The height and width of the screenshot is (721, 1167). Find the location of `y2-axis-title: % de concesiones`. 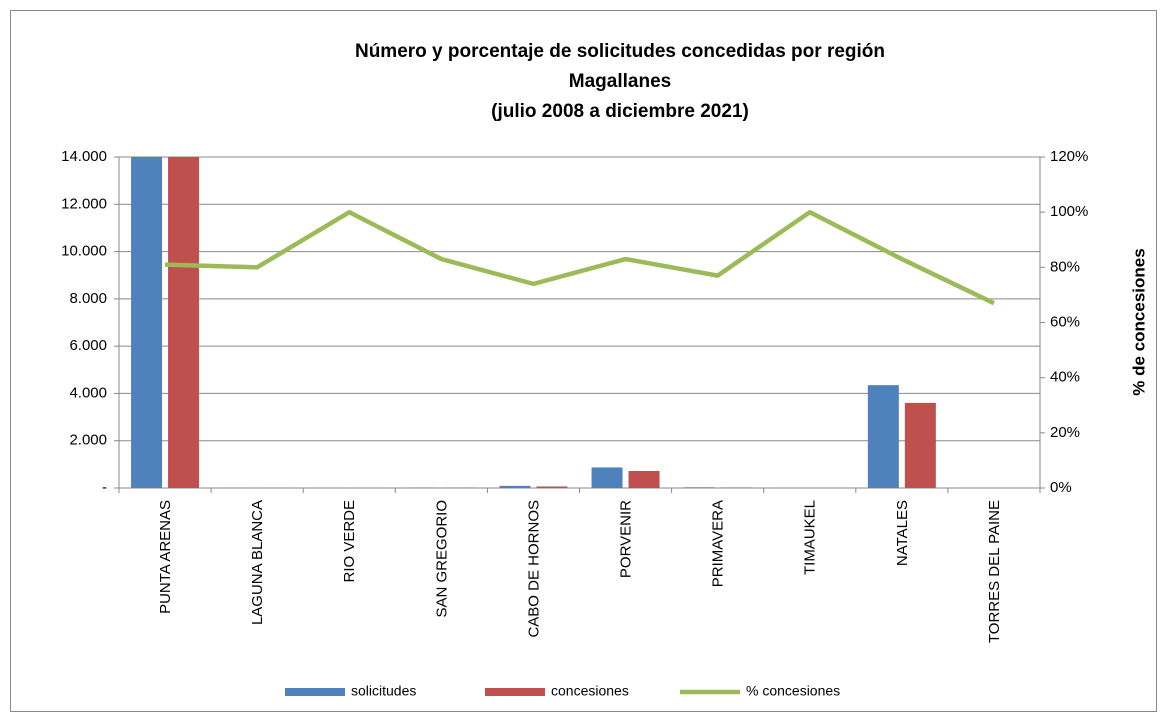

y2-axis-title: % de concesiones is located at coordinates (1138, 321).